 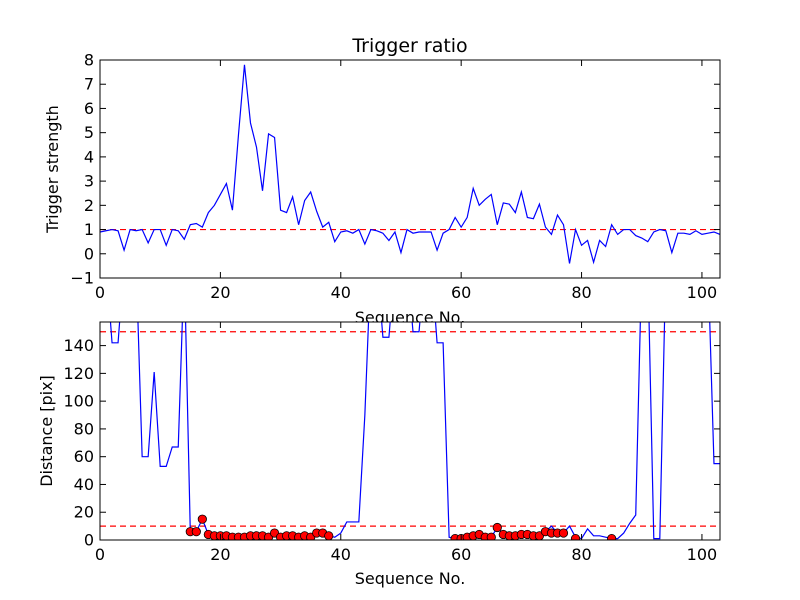 I want to click on x-axis-label-bottom: Sequence No., so click(x=410, y=578).